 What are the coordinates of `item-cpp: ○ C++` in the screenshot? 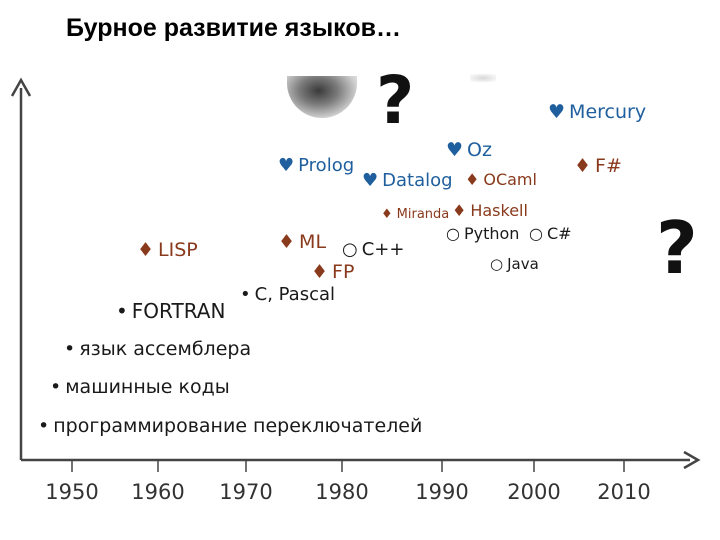 It's located at (373, 249).